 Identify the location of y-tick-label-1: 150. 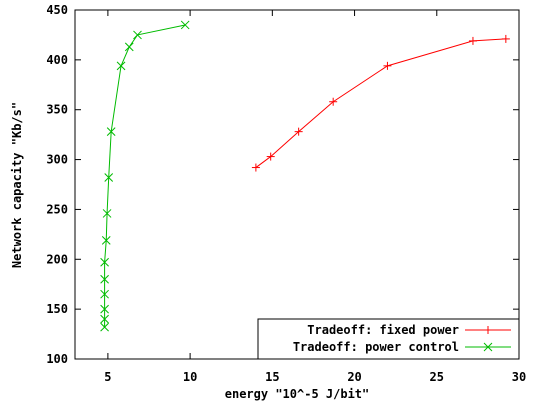
(57, 309).